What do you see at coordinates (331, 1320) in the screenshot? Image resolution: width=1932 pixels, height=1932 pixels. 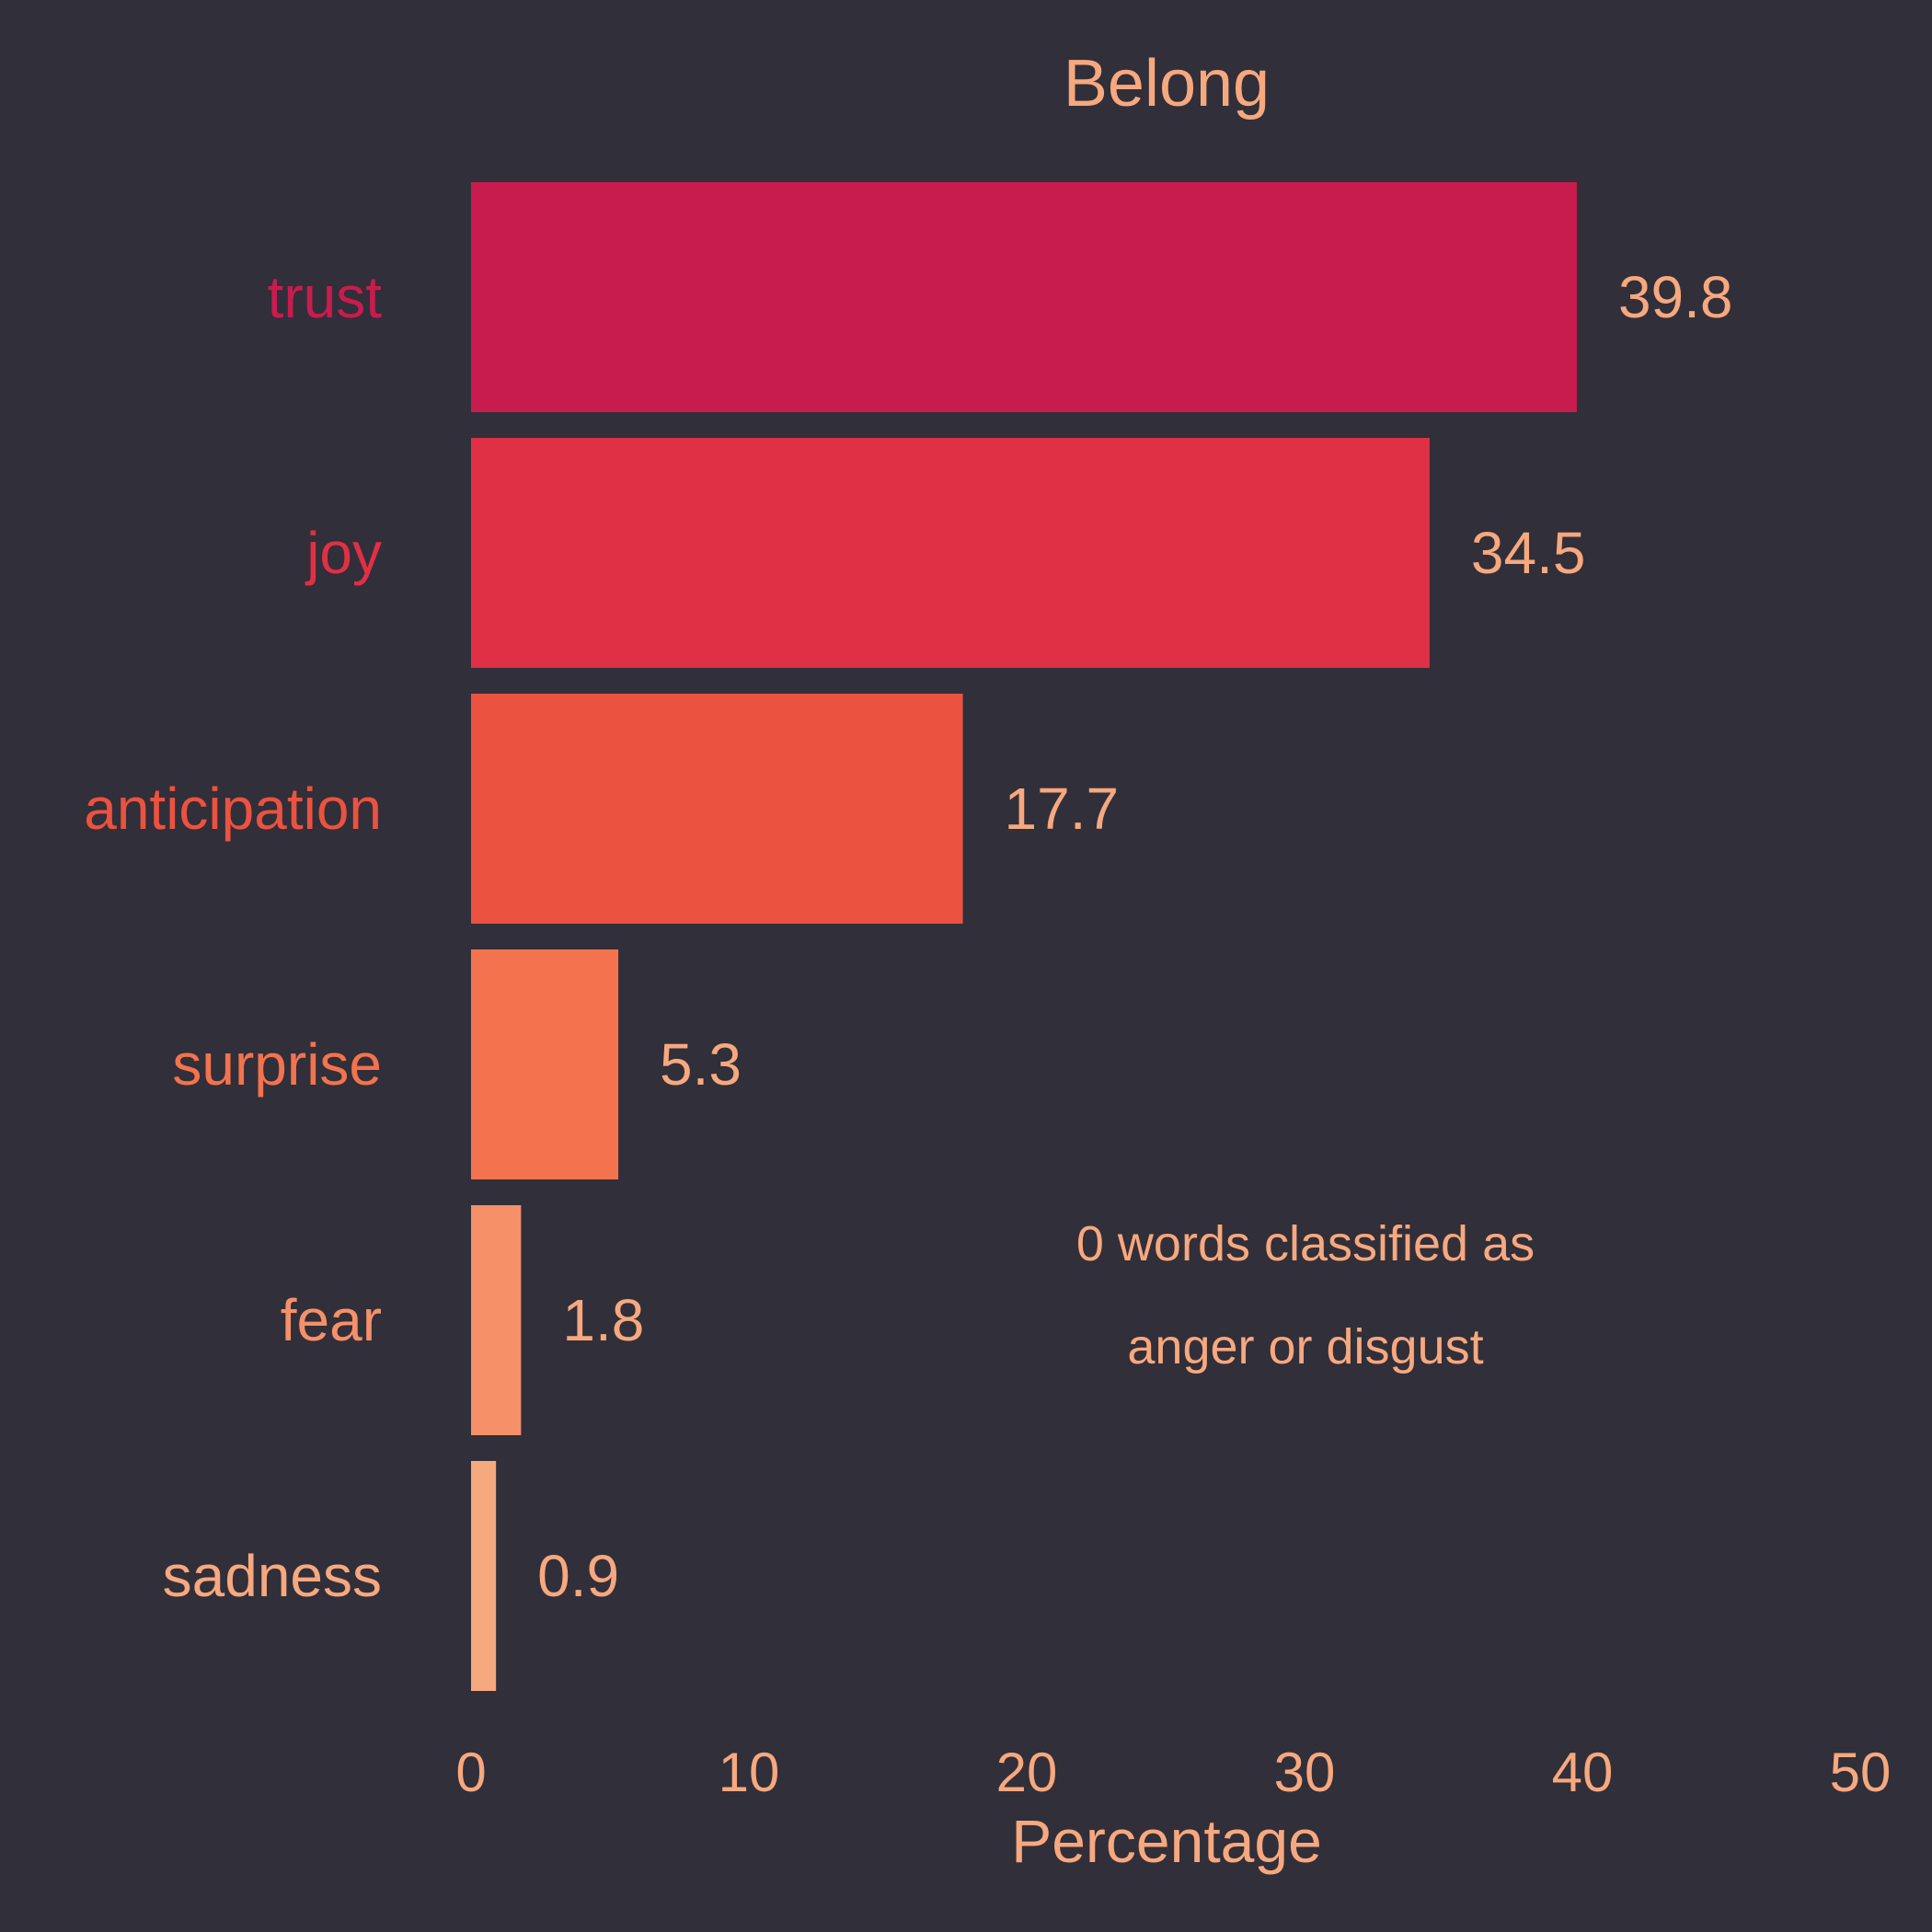 I see `category-label-fear: fear` at bounding box center [331, 1320].